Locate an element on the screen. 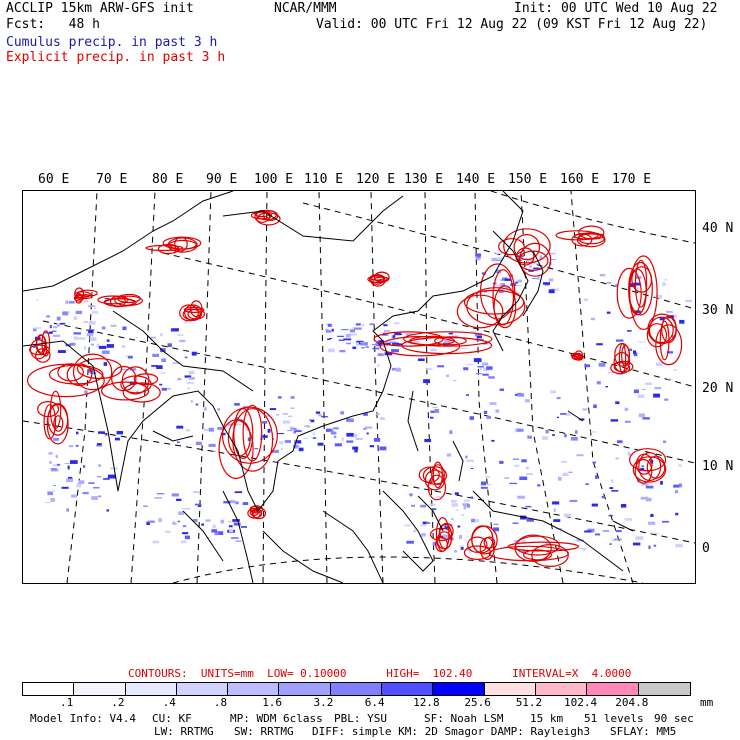  precip-colorbar is located at coordinates (356, 689).